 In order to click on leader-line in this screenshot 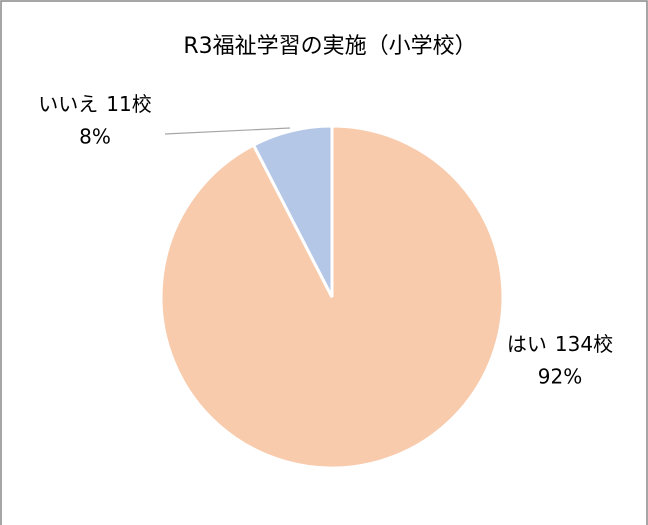, I will do `click(227, 131)`.